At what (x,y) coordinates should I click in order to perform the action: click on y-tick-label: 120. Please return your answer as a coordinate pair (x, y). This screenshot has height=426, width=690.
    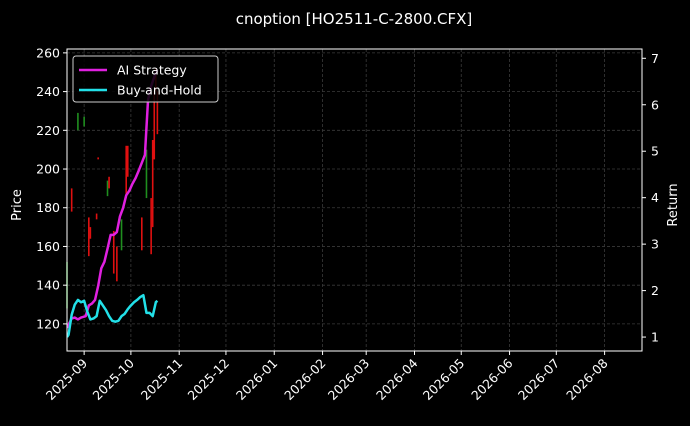
    Looking at the image, I should click on (48, 323).